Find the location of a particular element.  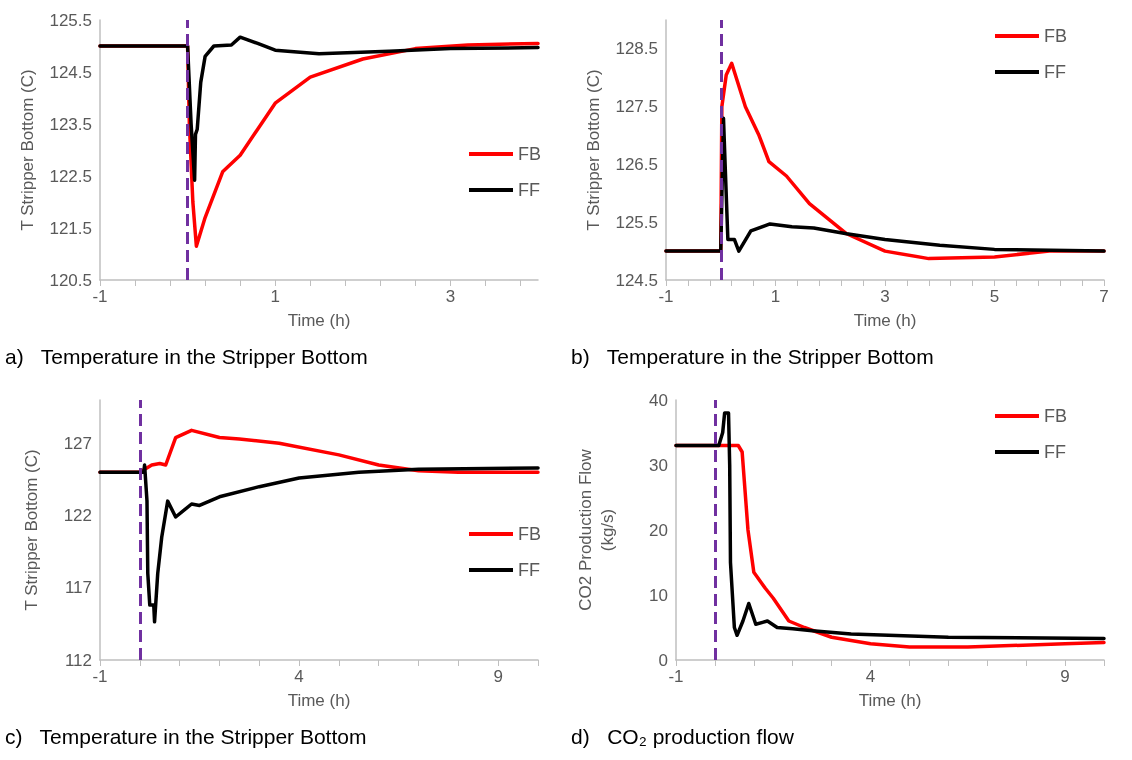

text: d) CO₂ production flow is located at coordinates (683, 736).